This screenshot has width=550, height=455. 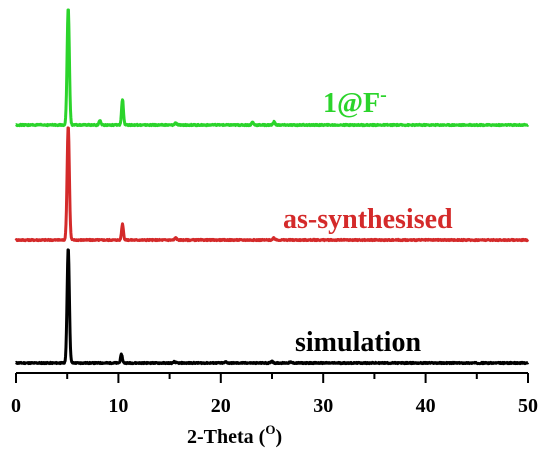 I want to click on x-axis-ticks: 0 10 20 30 40 50, so click(x=274, y=395).